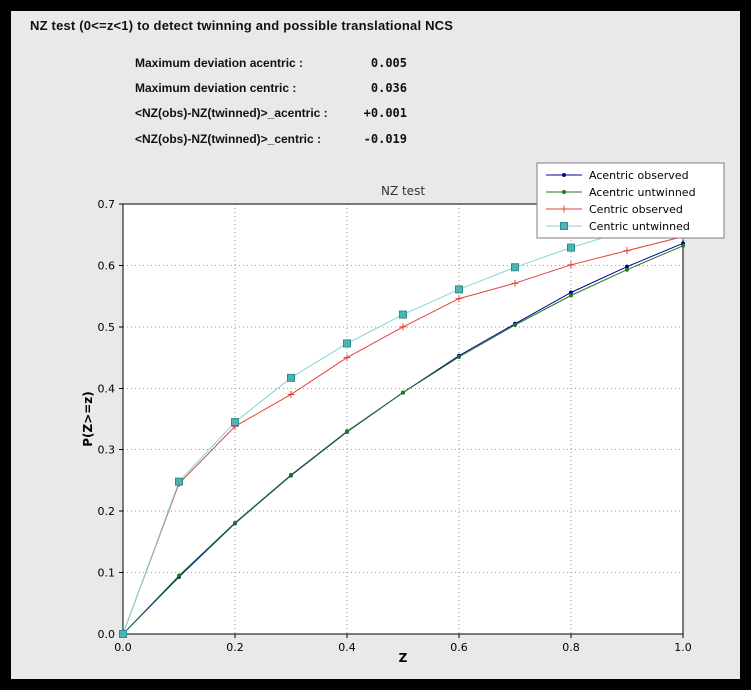  Describe the element at coordinates (219, 62) in the screenshot. I see `stat-label: Maximum deviation acentric :` at that location.